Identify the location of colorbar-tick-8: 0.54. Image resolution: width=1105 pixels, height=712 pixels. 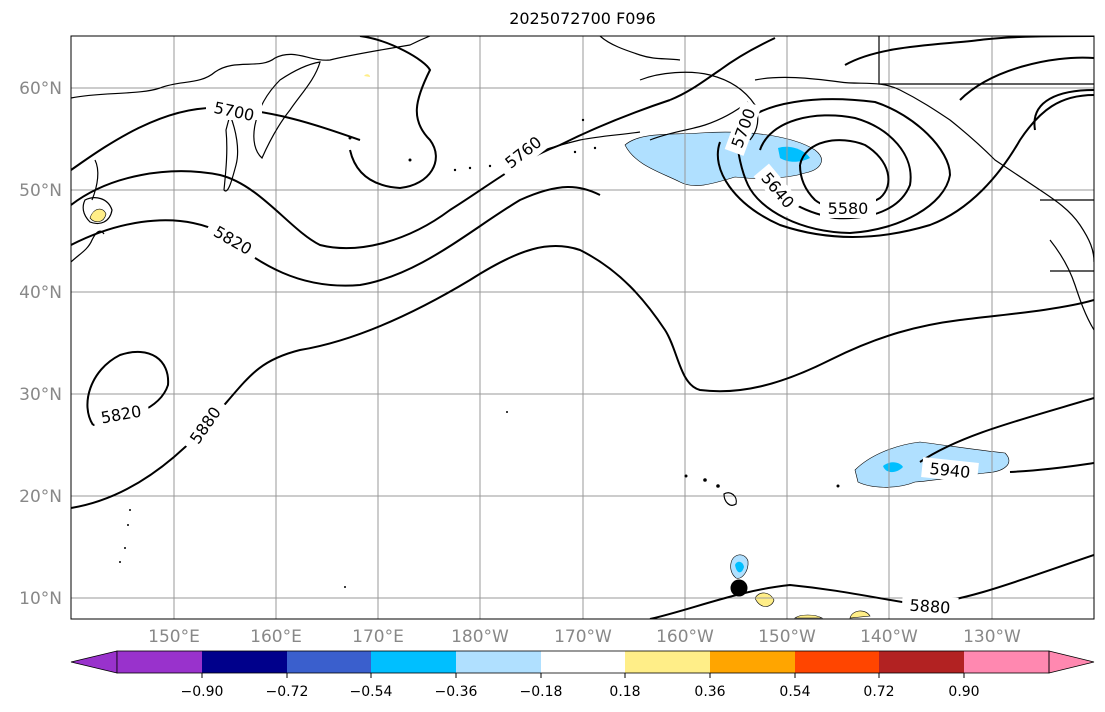
(794, 692).